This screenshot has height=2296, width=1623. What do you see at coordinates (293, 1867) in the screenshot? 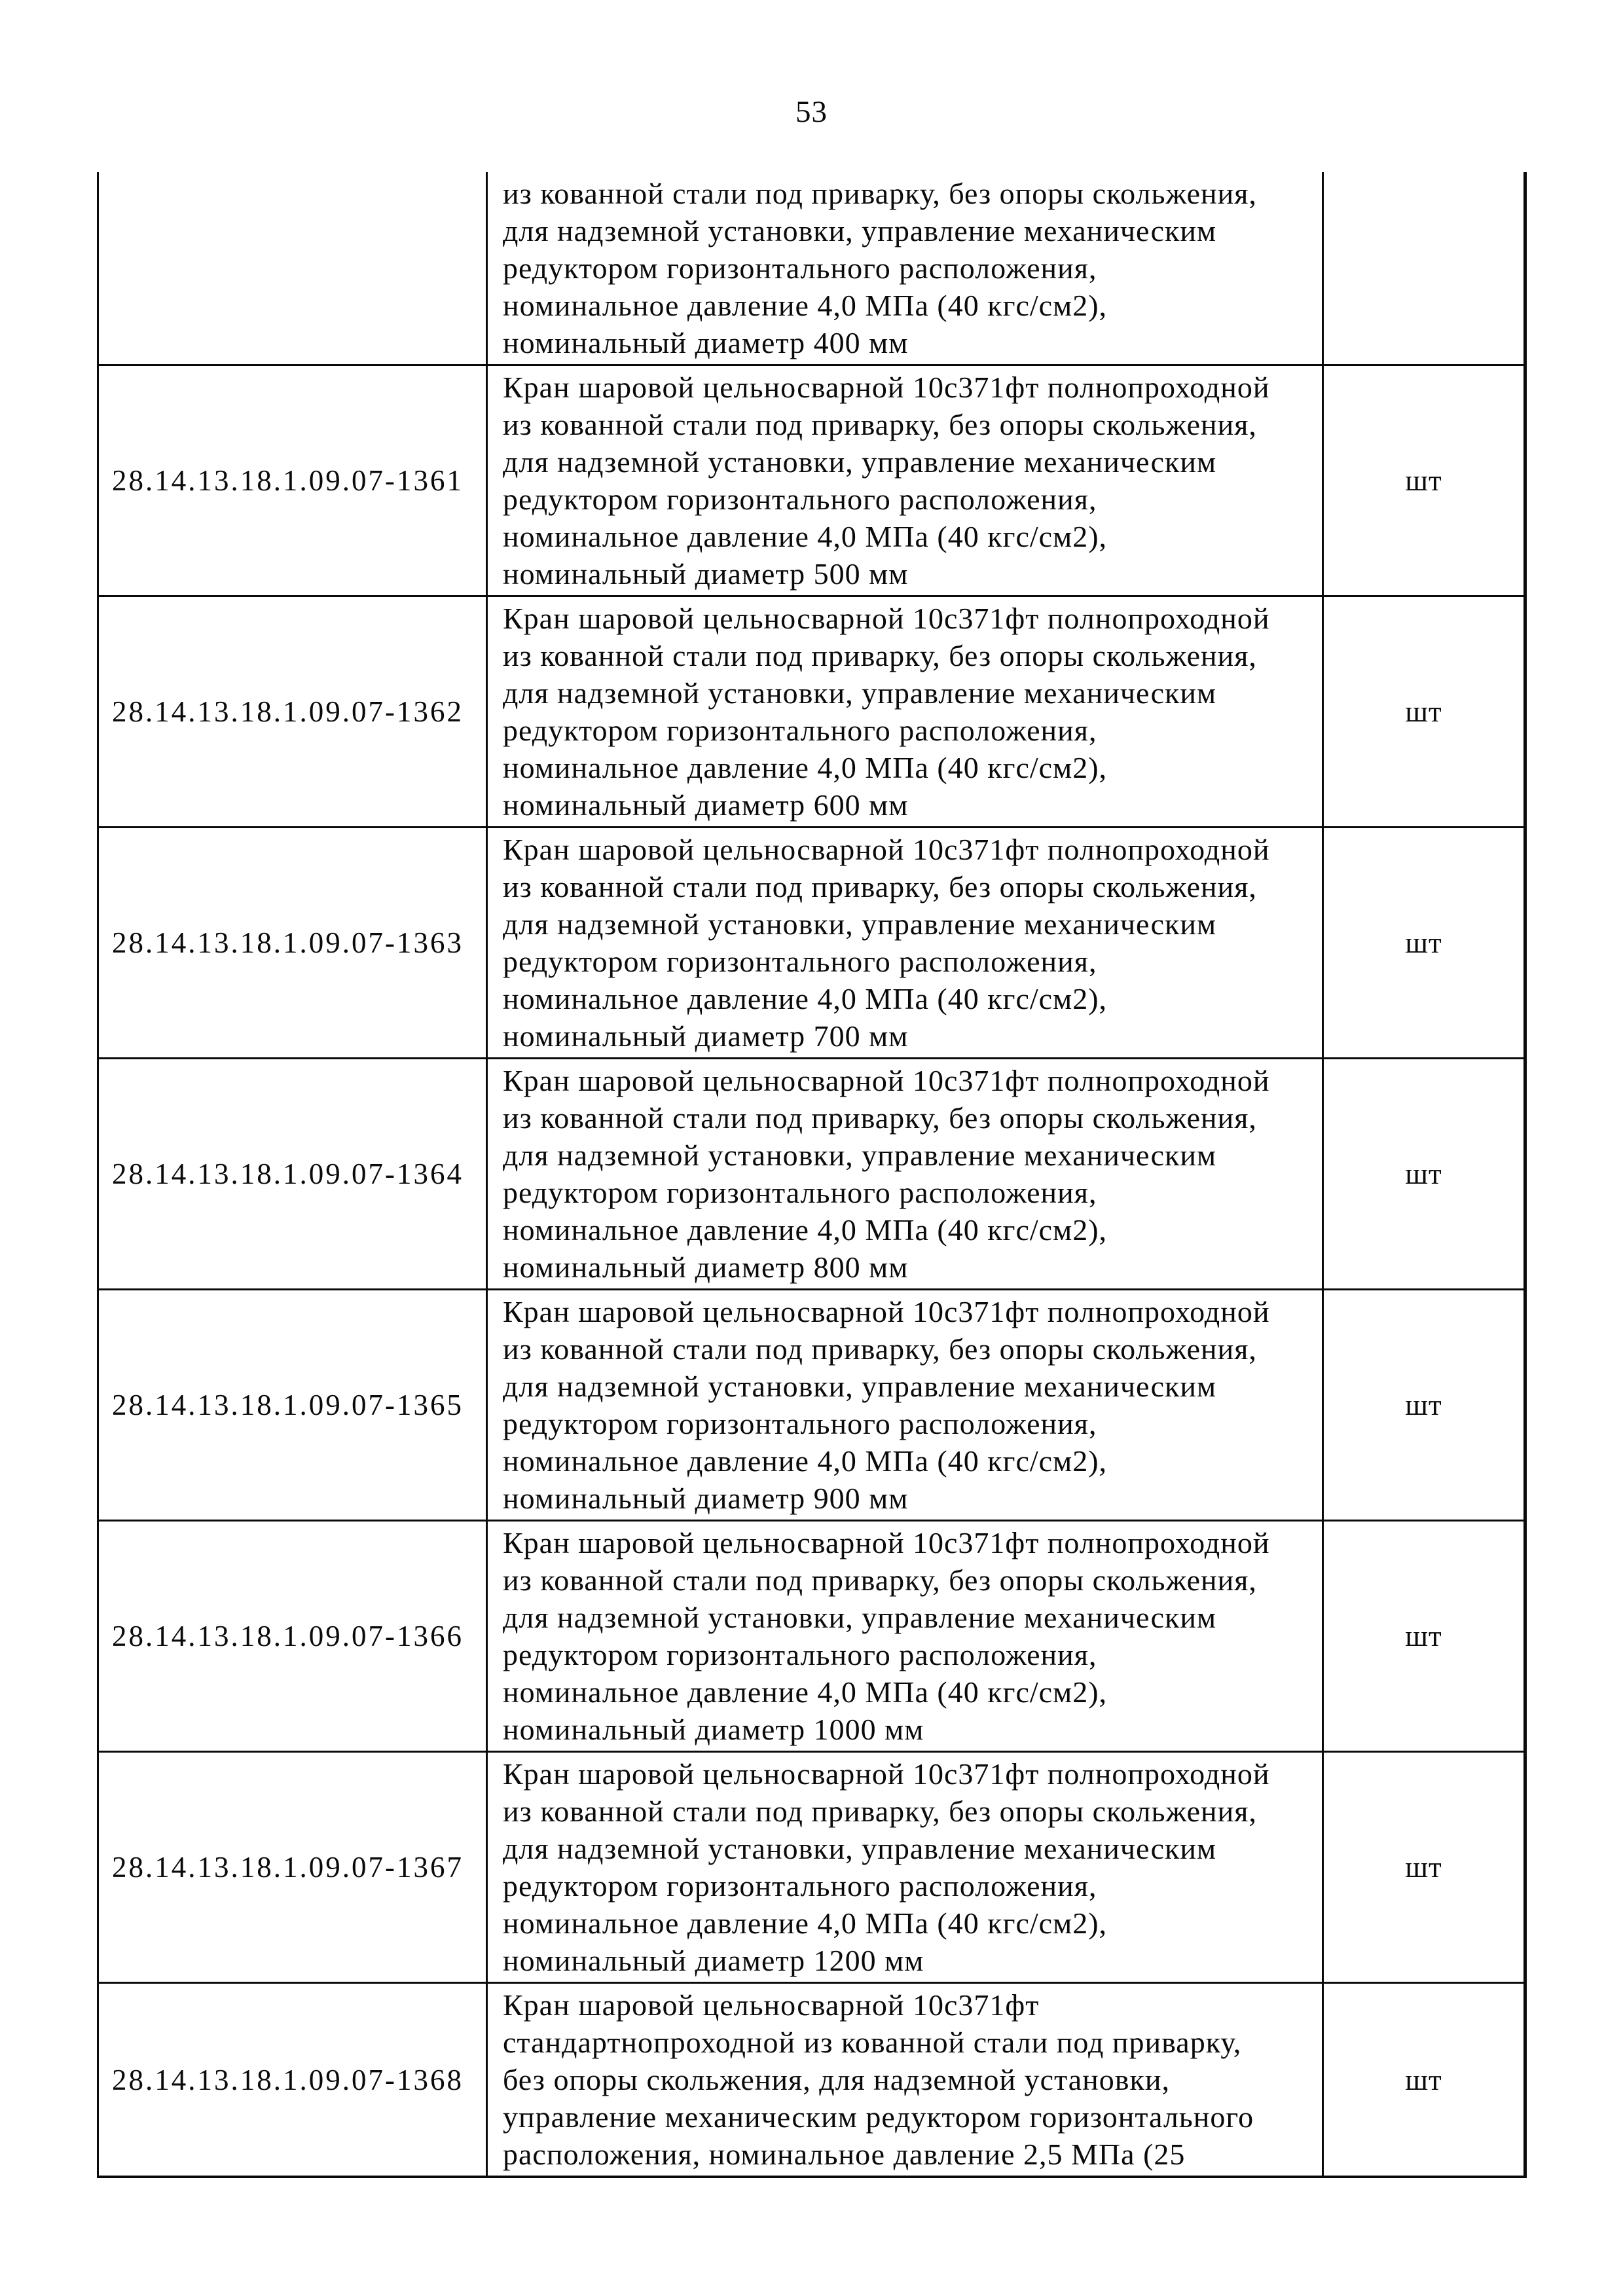
I see `item-code-cell: 28.14.13.18.1.09.07-1367` at bounding box center [293, 1867].